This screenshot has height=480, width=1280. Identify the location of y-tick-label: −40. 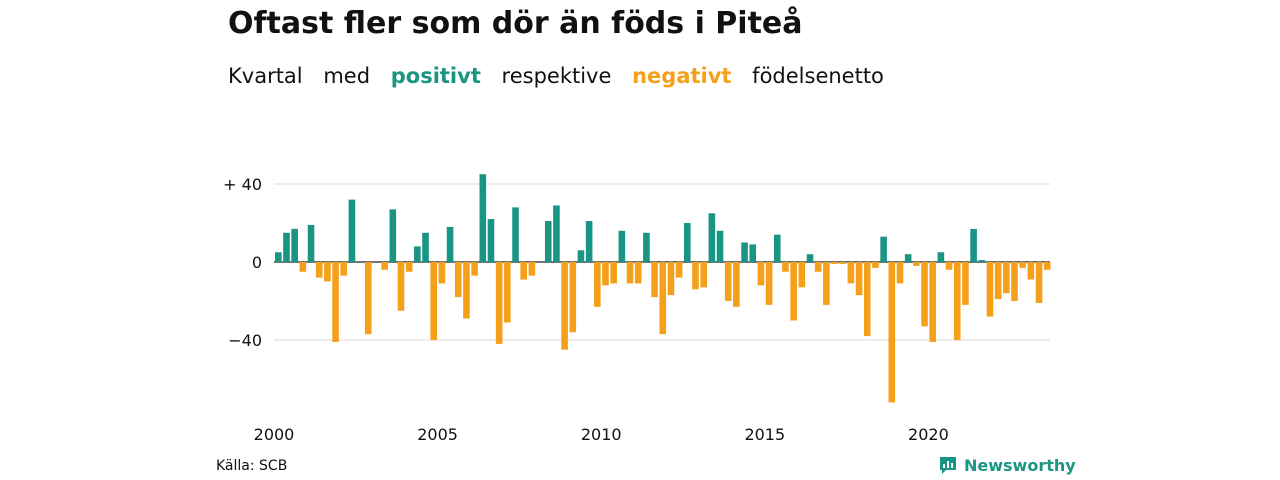
(245, 340).